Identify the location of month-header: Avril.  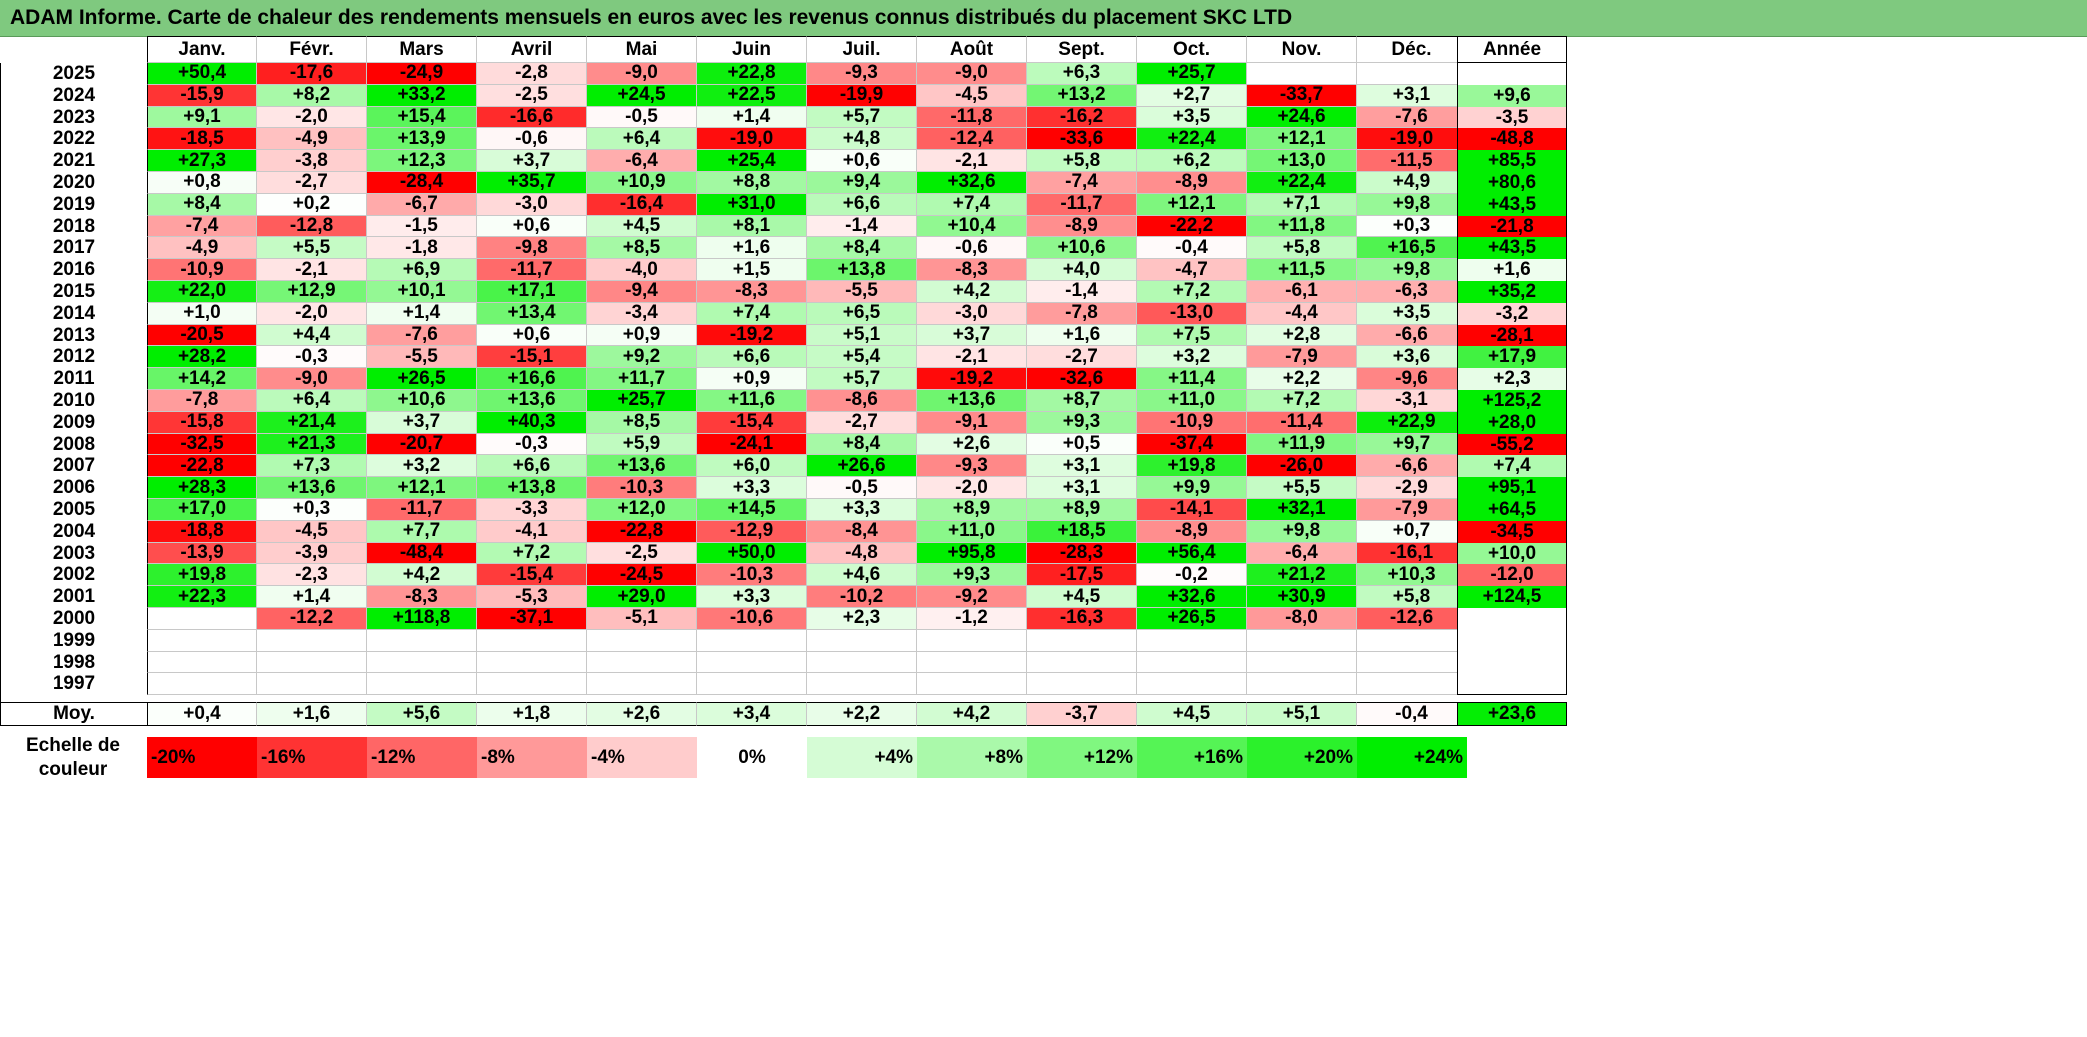
(532, 49).